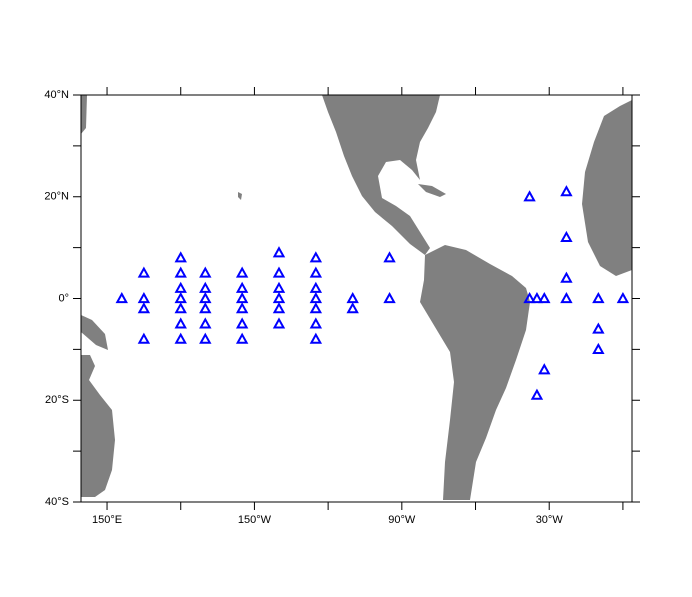  I want to click on new-guinea, so click(94, 332).